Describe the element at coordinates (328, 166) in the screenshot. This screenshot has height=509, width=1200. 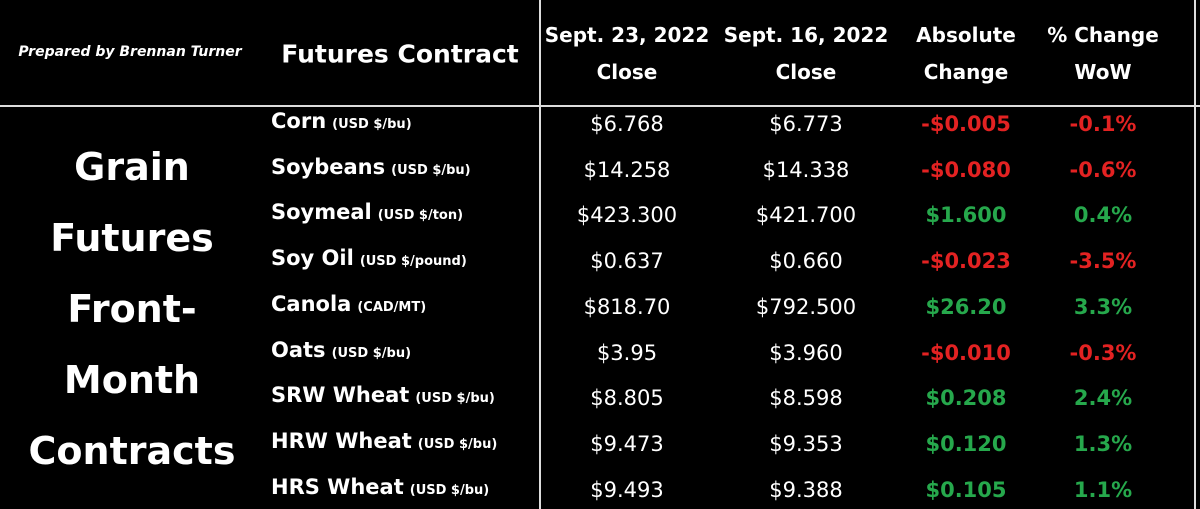
I see `contract-name: Soybeans` at that location.